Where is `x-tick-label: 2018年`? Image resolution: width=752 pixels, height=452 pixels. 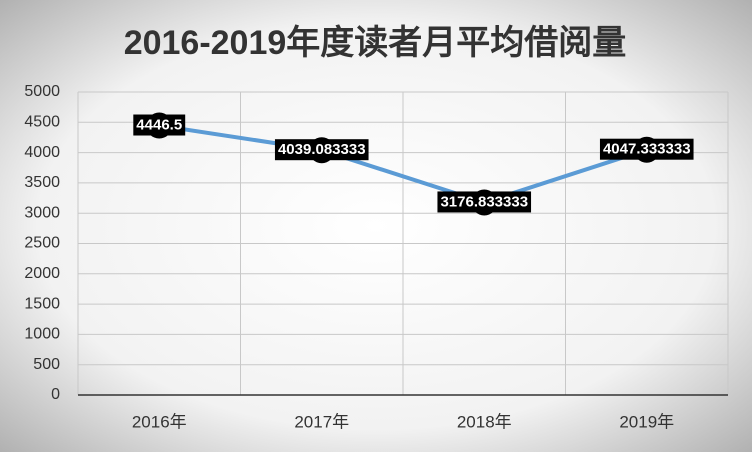
x-tick-label: 2018年 is located at coordinates (484, 421).